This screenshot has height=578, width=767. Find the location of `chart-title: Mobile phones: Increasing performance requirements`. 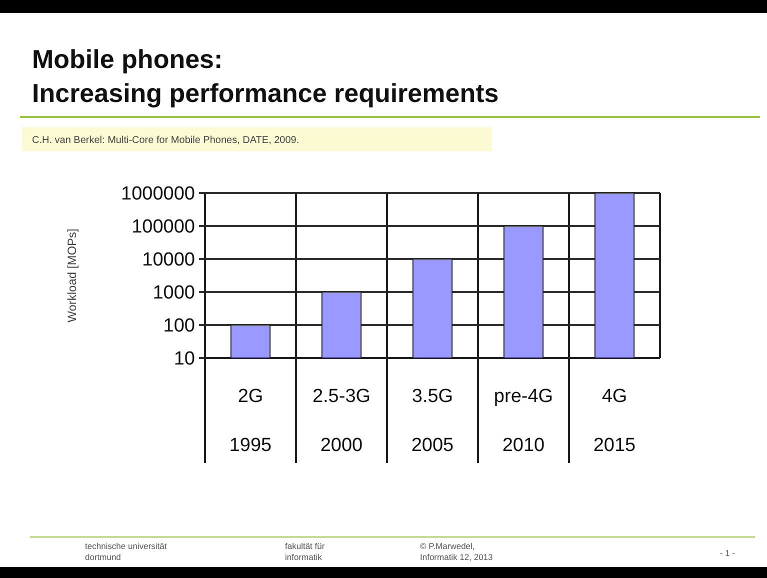

chart-title: Mobile phones: Increasing performance requirements is located at coordinates (265, 76).